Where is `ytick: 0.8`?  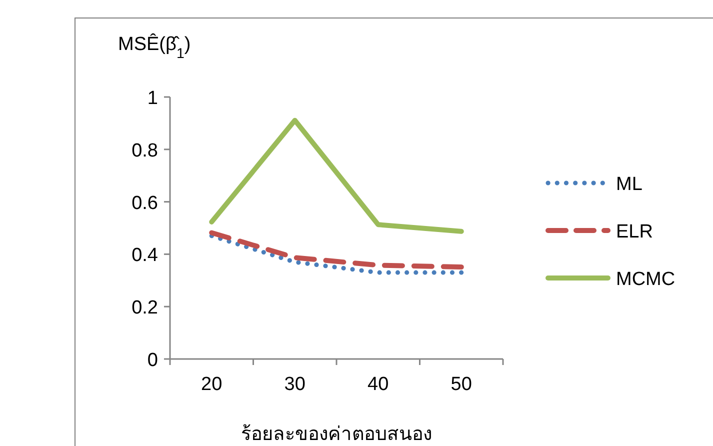
ytick: 0.8 is located at coordinates (145, 151).